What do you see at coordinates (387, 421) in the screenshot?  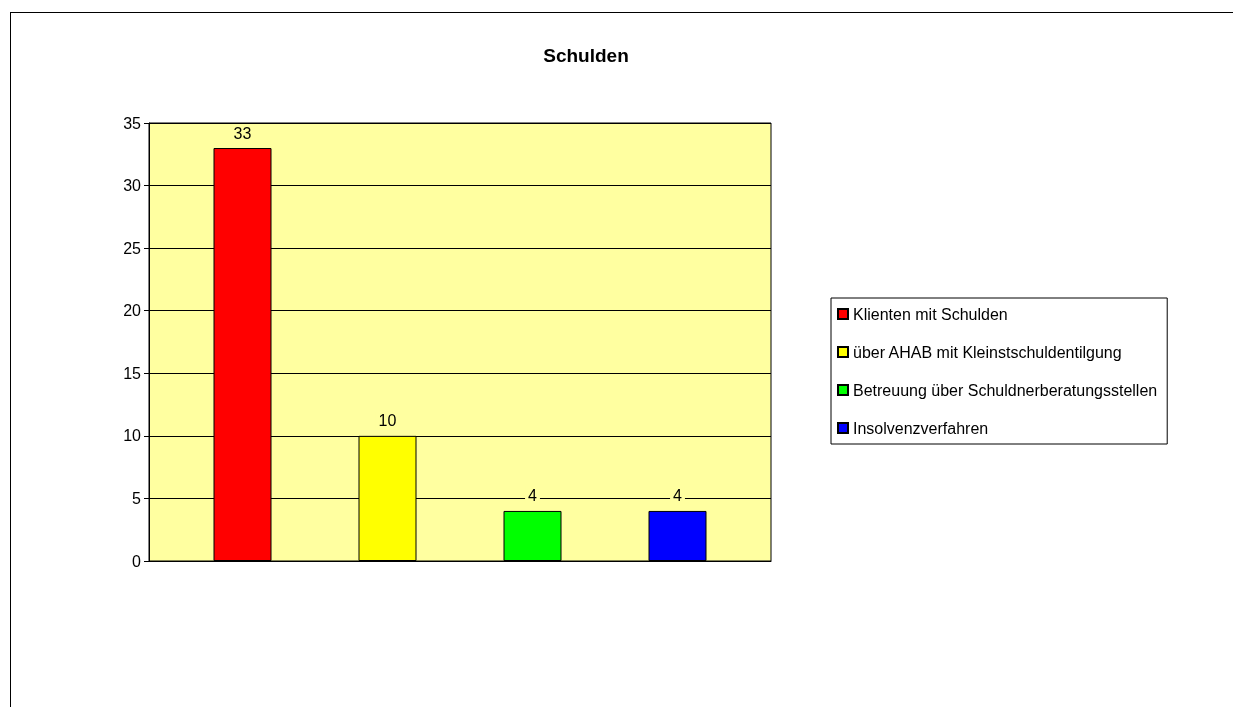 I see `data-label: 10` at bounding box center [387, 421].